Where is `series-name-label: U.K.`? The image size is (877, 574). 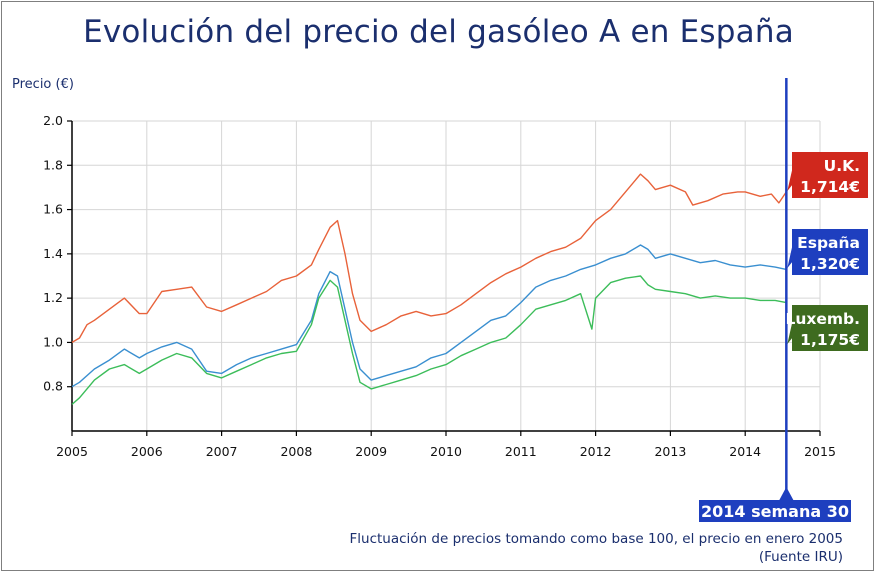
series-name-label: U.K. is located at coordinates (842, 166).